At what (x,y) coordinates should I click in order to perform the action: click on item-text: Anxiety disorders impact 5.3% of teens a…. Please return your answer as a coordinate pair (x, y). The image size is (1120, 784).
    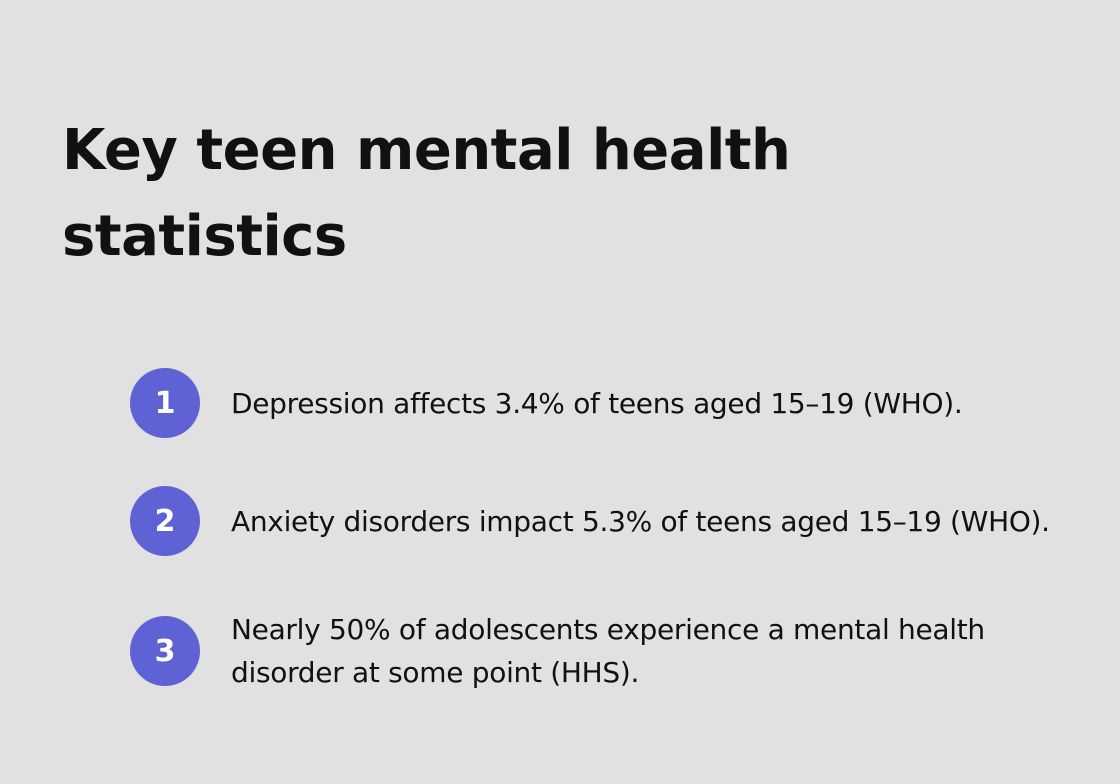
    Looking at the image, I should click on (640, 521).